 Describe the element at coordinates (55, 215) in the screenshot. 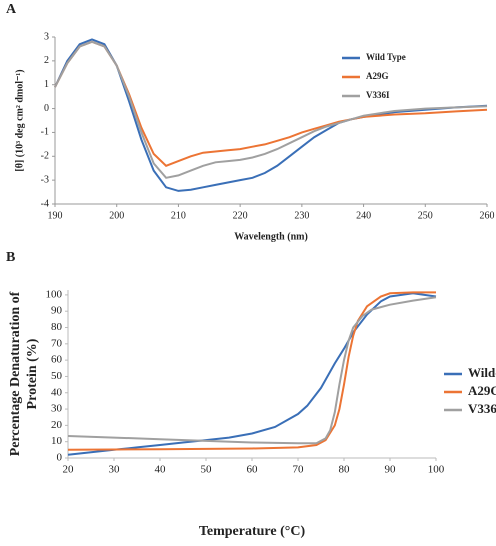

I see `x-tick-label: 190` at that location.